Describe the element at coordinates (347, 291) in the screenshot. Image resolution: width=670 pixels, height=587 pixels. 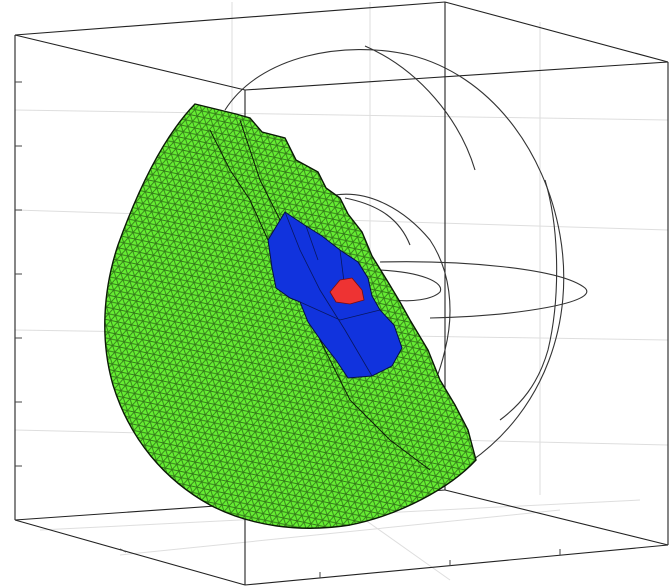
I see `inner-region` at that location.